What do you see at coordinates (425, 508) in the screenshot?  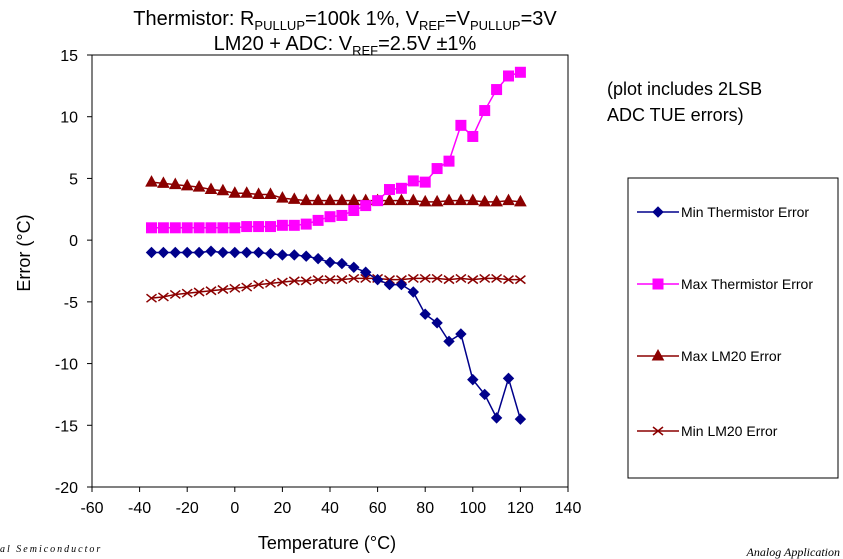 I see `x-tick-label: 80` at bounding box center [425, 508].